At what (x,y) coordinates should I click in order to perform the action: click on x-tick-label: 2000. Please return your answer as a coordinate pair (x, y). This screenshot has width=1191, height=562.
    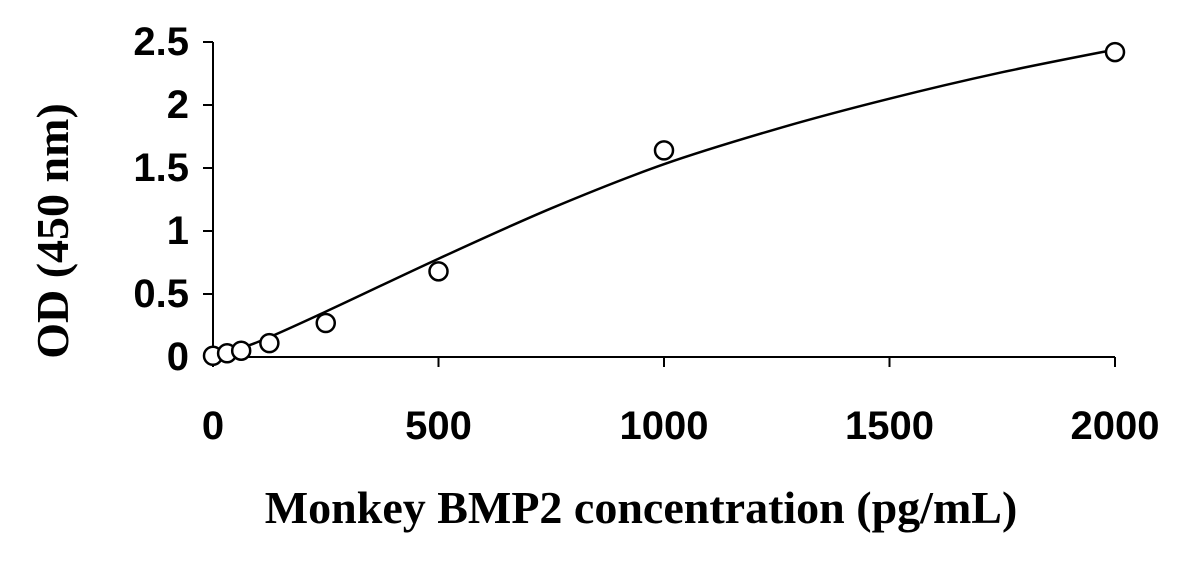
    Looking at the image, I should click on (1115, 426).